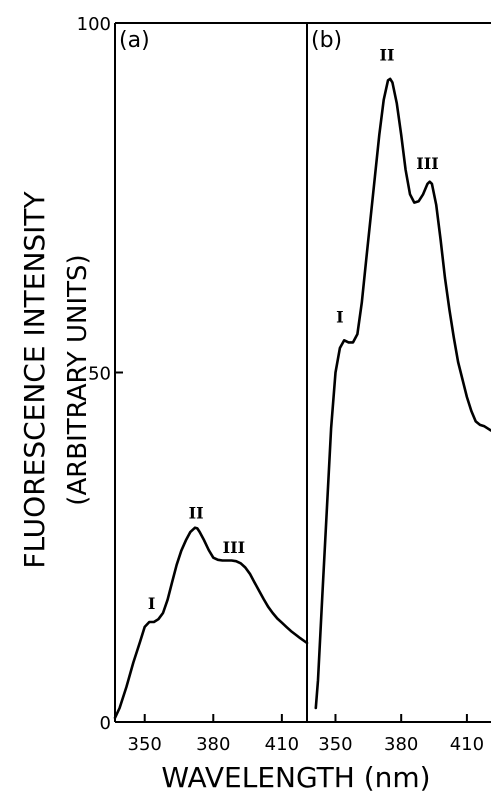 The height and width of the screenshot is (797, 491). What do you see at coordinates (99, 374) in the screenshot?
I see `y-tick-label: 50` at bounding box center [99, 374].